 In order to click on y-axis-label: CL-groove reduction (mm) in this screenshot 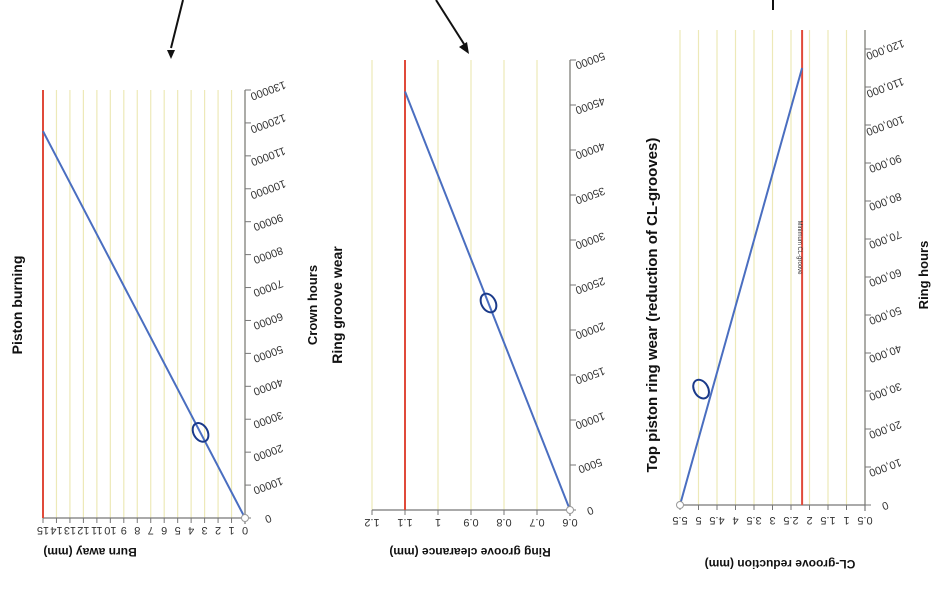, I will do `click(780, 564)`.